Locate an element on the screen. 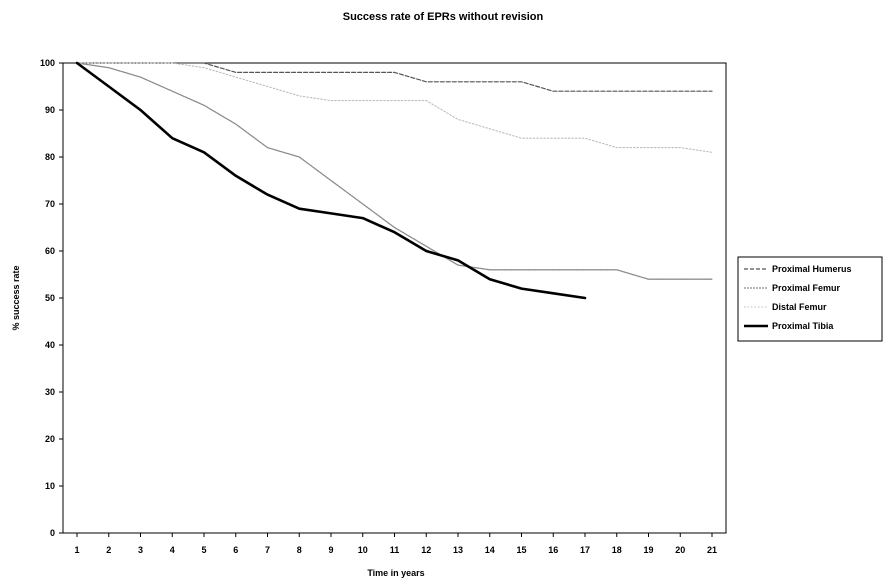 The height and width of the screenshot is (587, 886). x-tick-label: 21 is located at coordinates (712, 550).